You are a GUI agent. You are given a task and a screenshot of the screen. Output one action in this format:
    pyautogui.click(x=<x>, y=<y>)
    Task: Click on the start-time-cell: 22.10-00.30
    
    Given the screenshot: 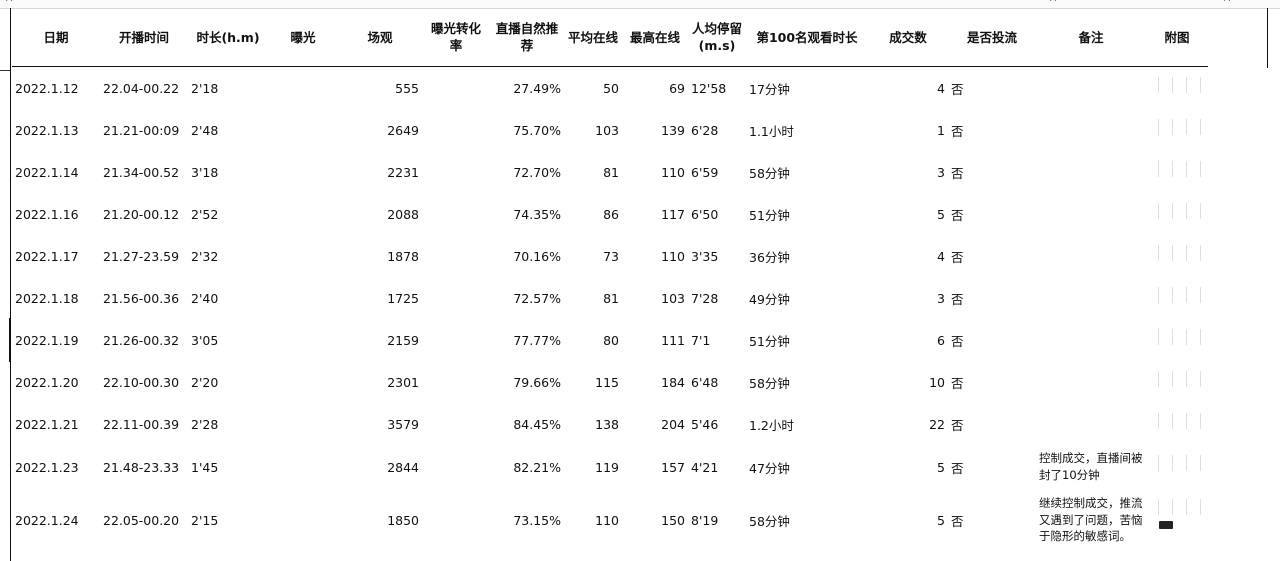 What is the action you would take?
    pyautogui.click(x=141, y=382)
    